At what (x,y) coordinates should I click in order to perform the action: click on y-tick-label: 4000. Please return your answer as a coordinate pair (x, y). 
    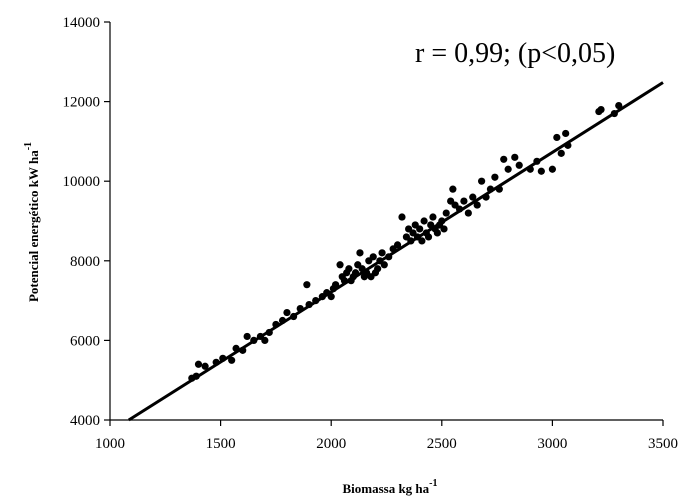
    Looking at the image, I should click on (85, 421).